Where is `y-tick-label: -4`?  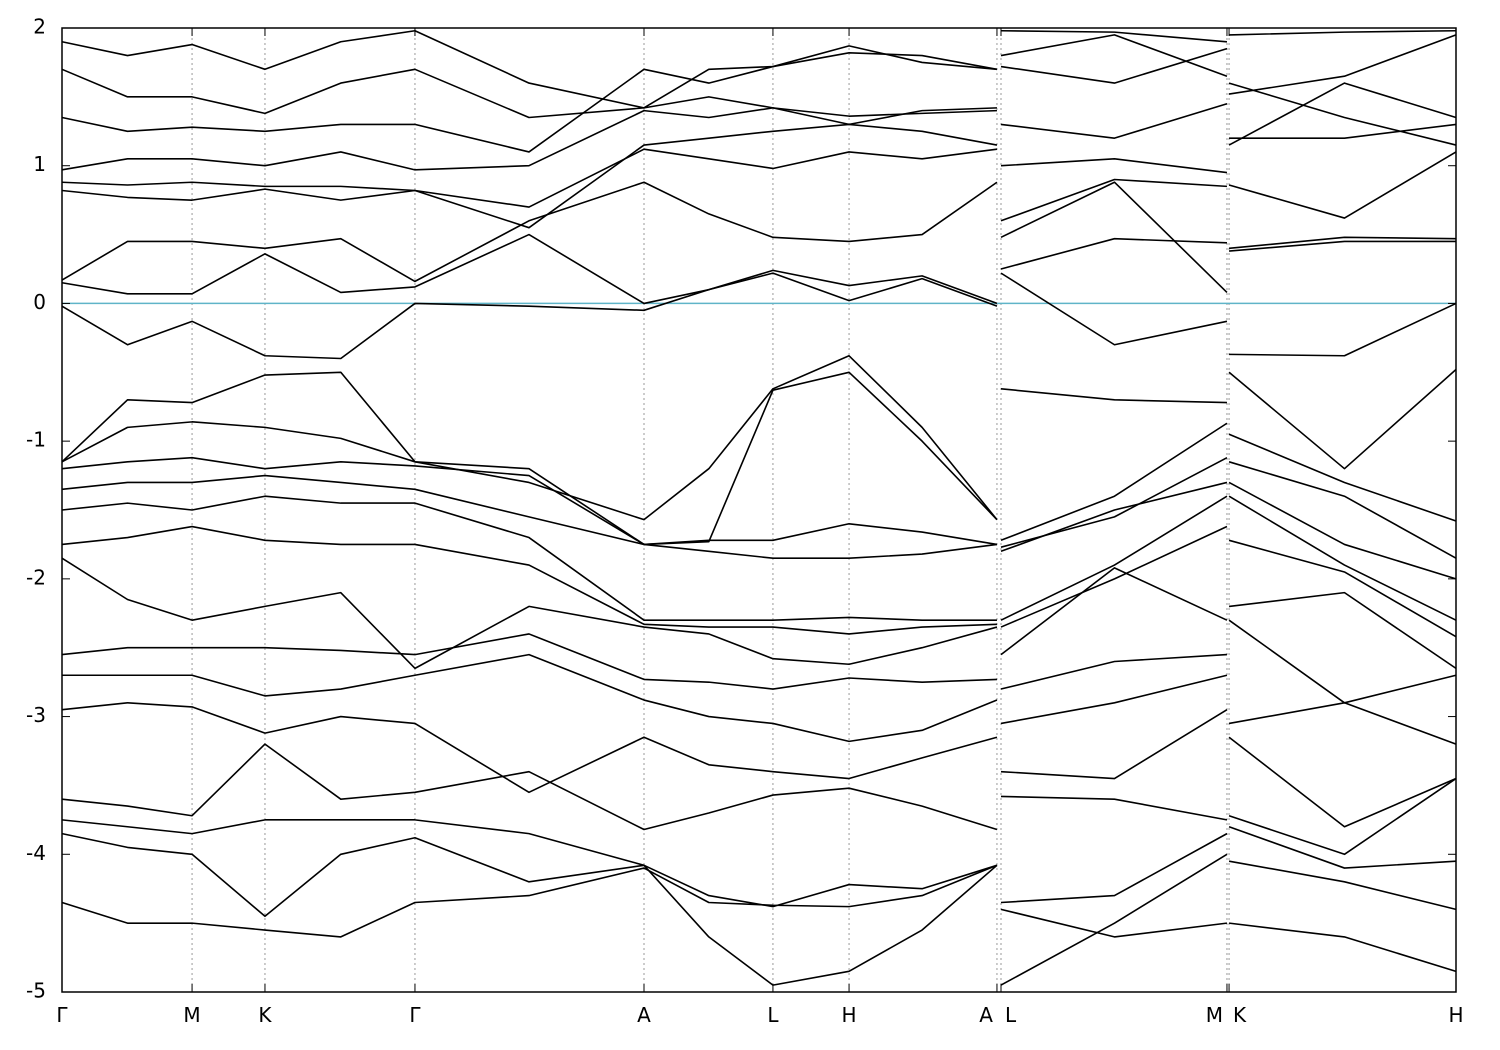
y-tick-label: -4 is located at coordinates (36, 853).